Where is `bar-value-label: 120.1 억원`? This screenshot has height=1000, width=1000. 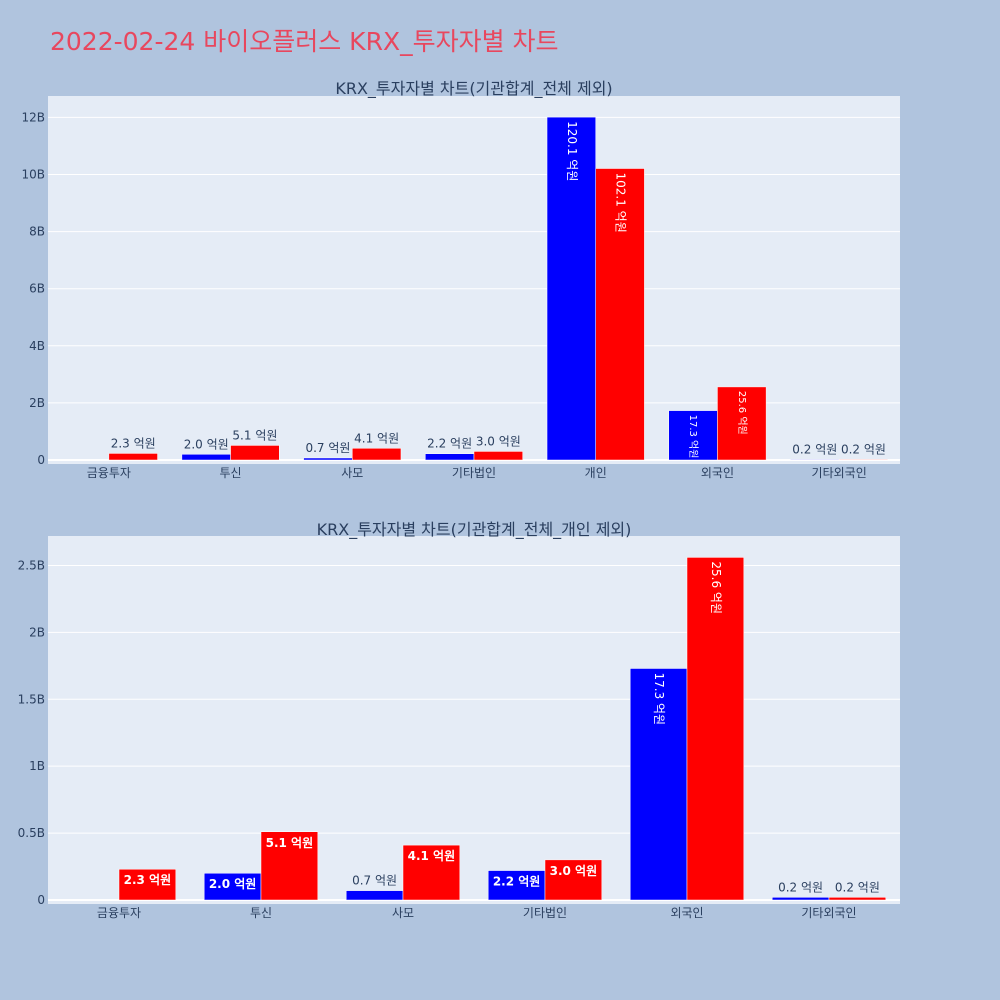 bar-value-label: 120.1 억원 is located at coordinates (572, 151).